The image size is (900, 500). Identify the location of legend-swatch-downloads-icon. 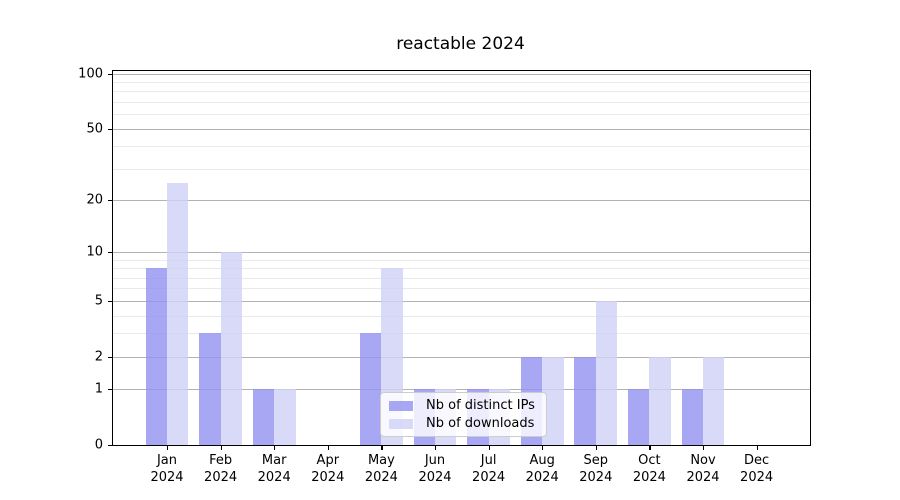
(401, 423).